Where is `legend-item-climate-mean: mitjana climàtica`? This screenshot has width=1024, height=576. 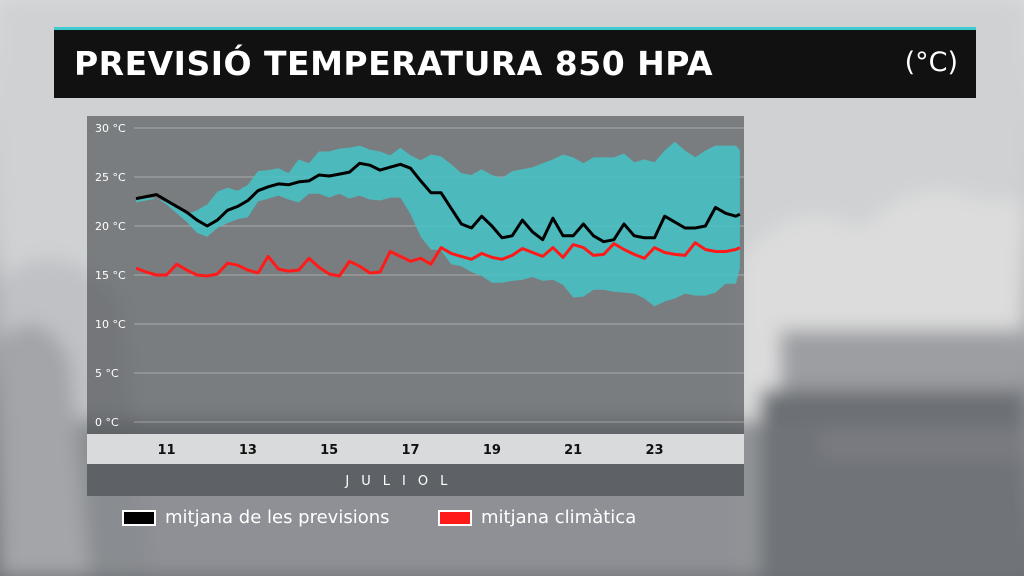 legend-item-climate-mean: mitjana climàtica is located at coordinates (537, 517).